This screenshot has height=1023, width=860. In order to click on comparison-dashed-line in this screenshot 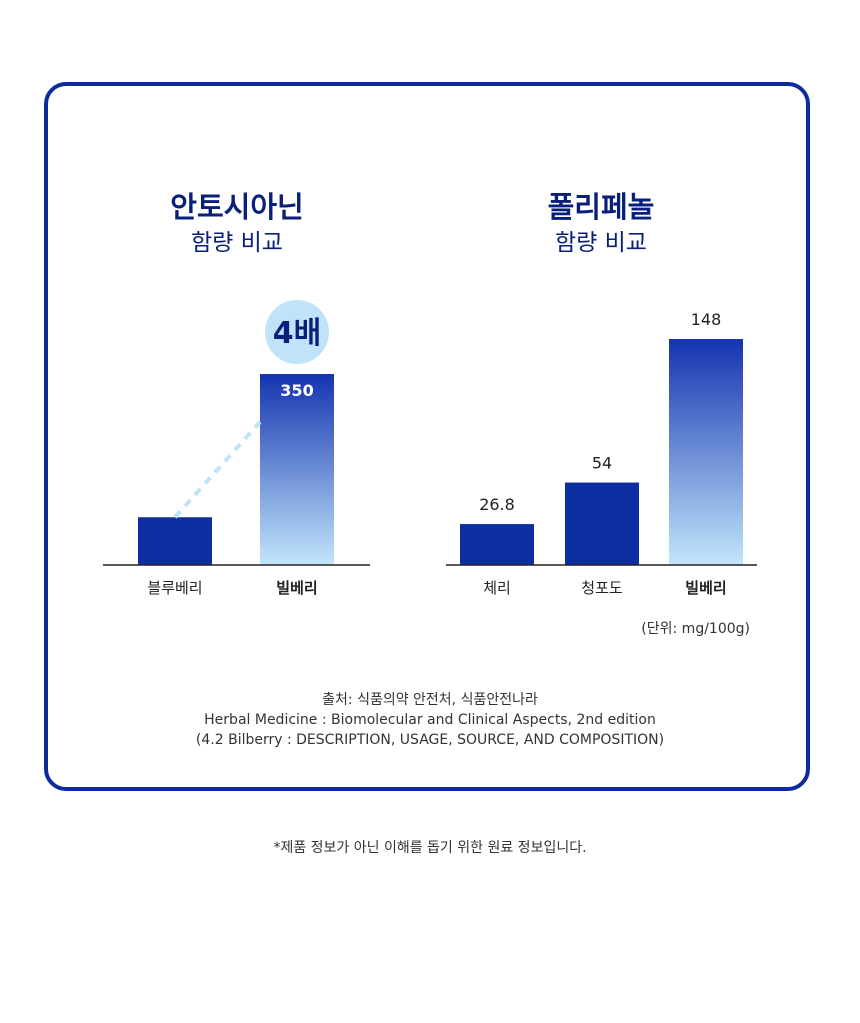, I will do `click(217, 469)`.